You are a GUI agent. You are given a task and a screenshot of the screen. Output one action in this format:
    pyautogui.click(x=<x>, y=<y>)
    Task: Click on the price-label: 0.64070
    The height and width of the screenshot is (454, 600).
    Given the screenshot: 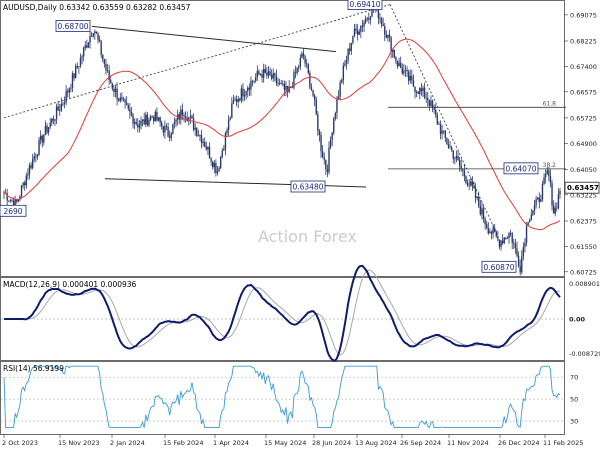 What is the action you would take?
    pyautogui.click(x=520, y=168)
    